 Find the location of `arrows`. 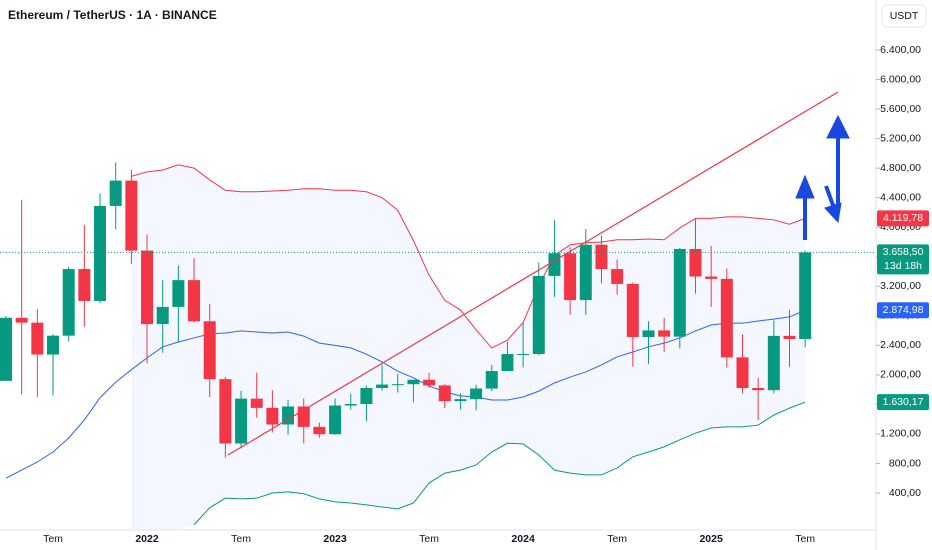

arrows is located at coordinates (822, 177).